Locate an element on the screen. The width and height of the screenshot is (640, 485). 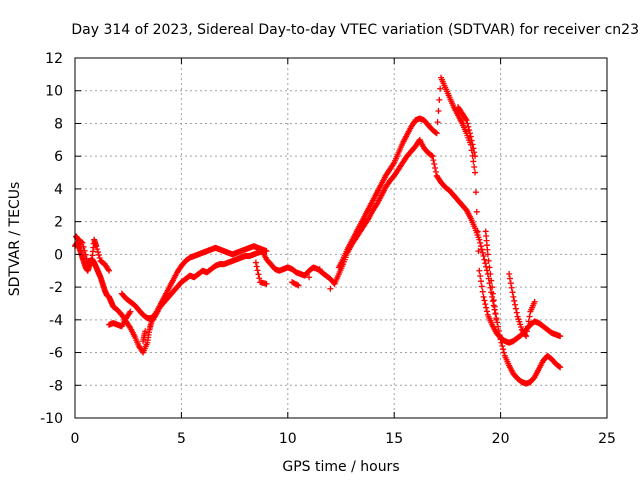
y-tick-label: -6 is located at coordinates (56, 354).